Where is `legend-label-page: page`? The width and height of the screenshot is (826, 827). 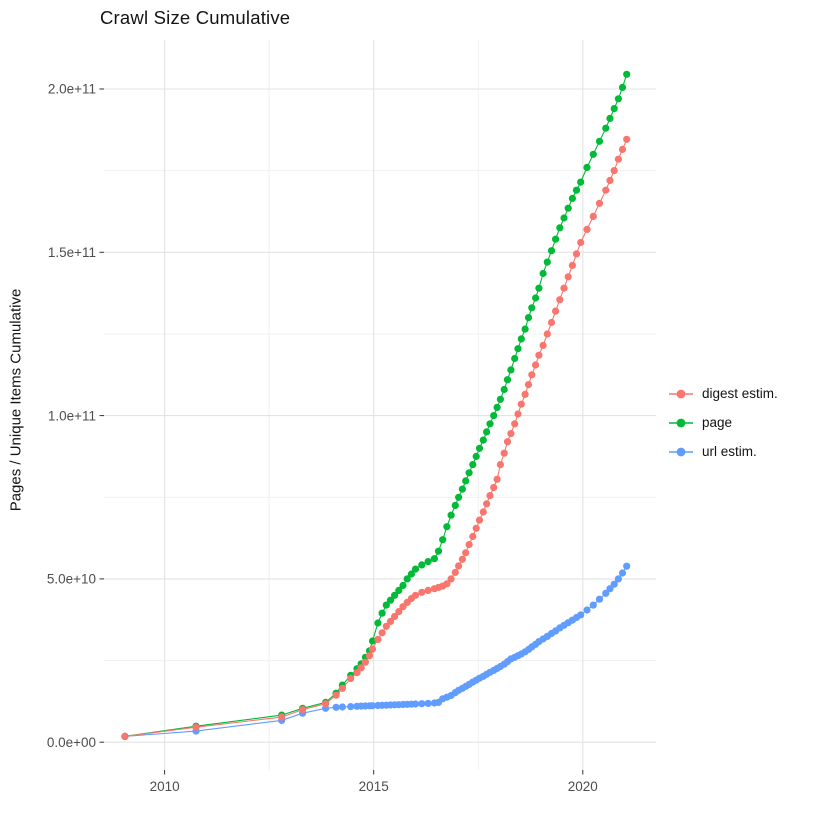
legend-label-page: page is located at coordinates (717, 422).